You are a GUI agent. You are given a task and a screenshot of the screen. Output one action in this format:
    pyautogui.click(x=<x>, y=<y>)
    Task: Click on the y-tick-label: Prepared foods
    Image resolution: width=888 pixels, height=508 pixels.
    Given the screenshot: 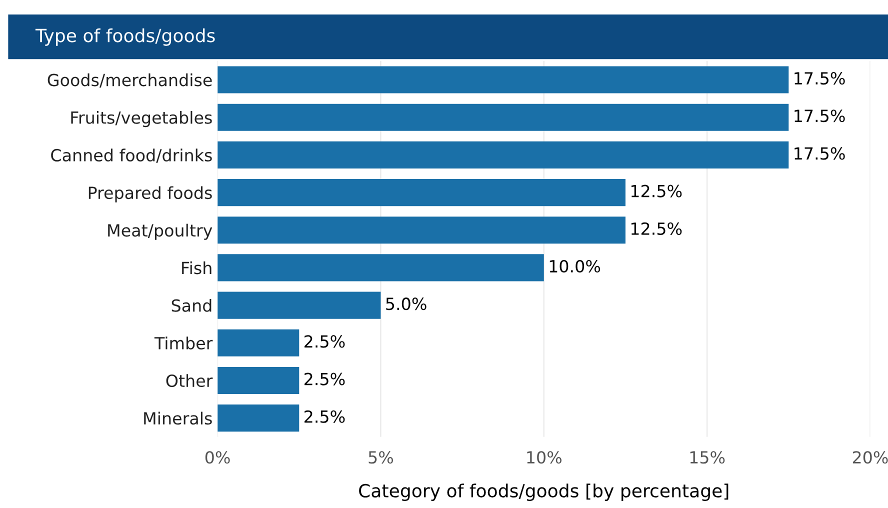 What is the action you would take?
    pyautogui.click(x=150, y=194)
    